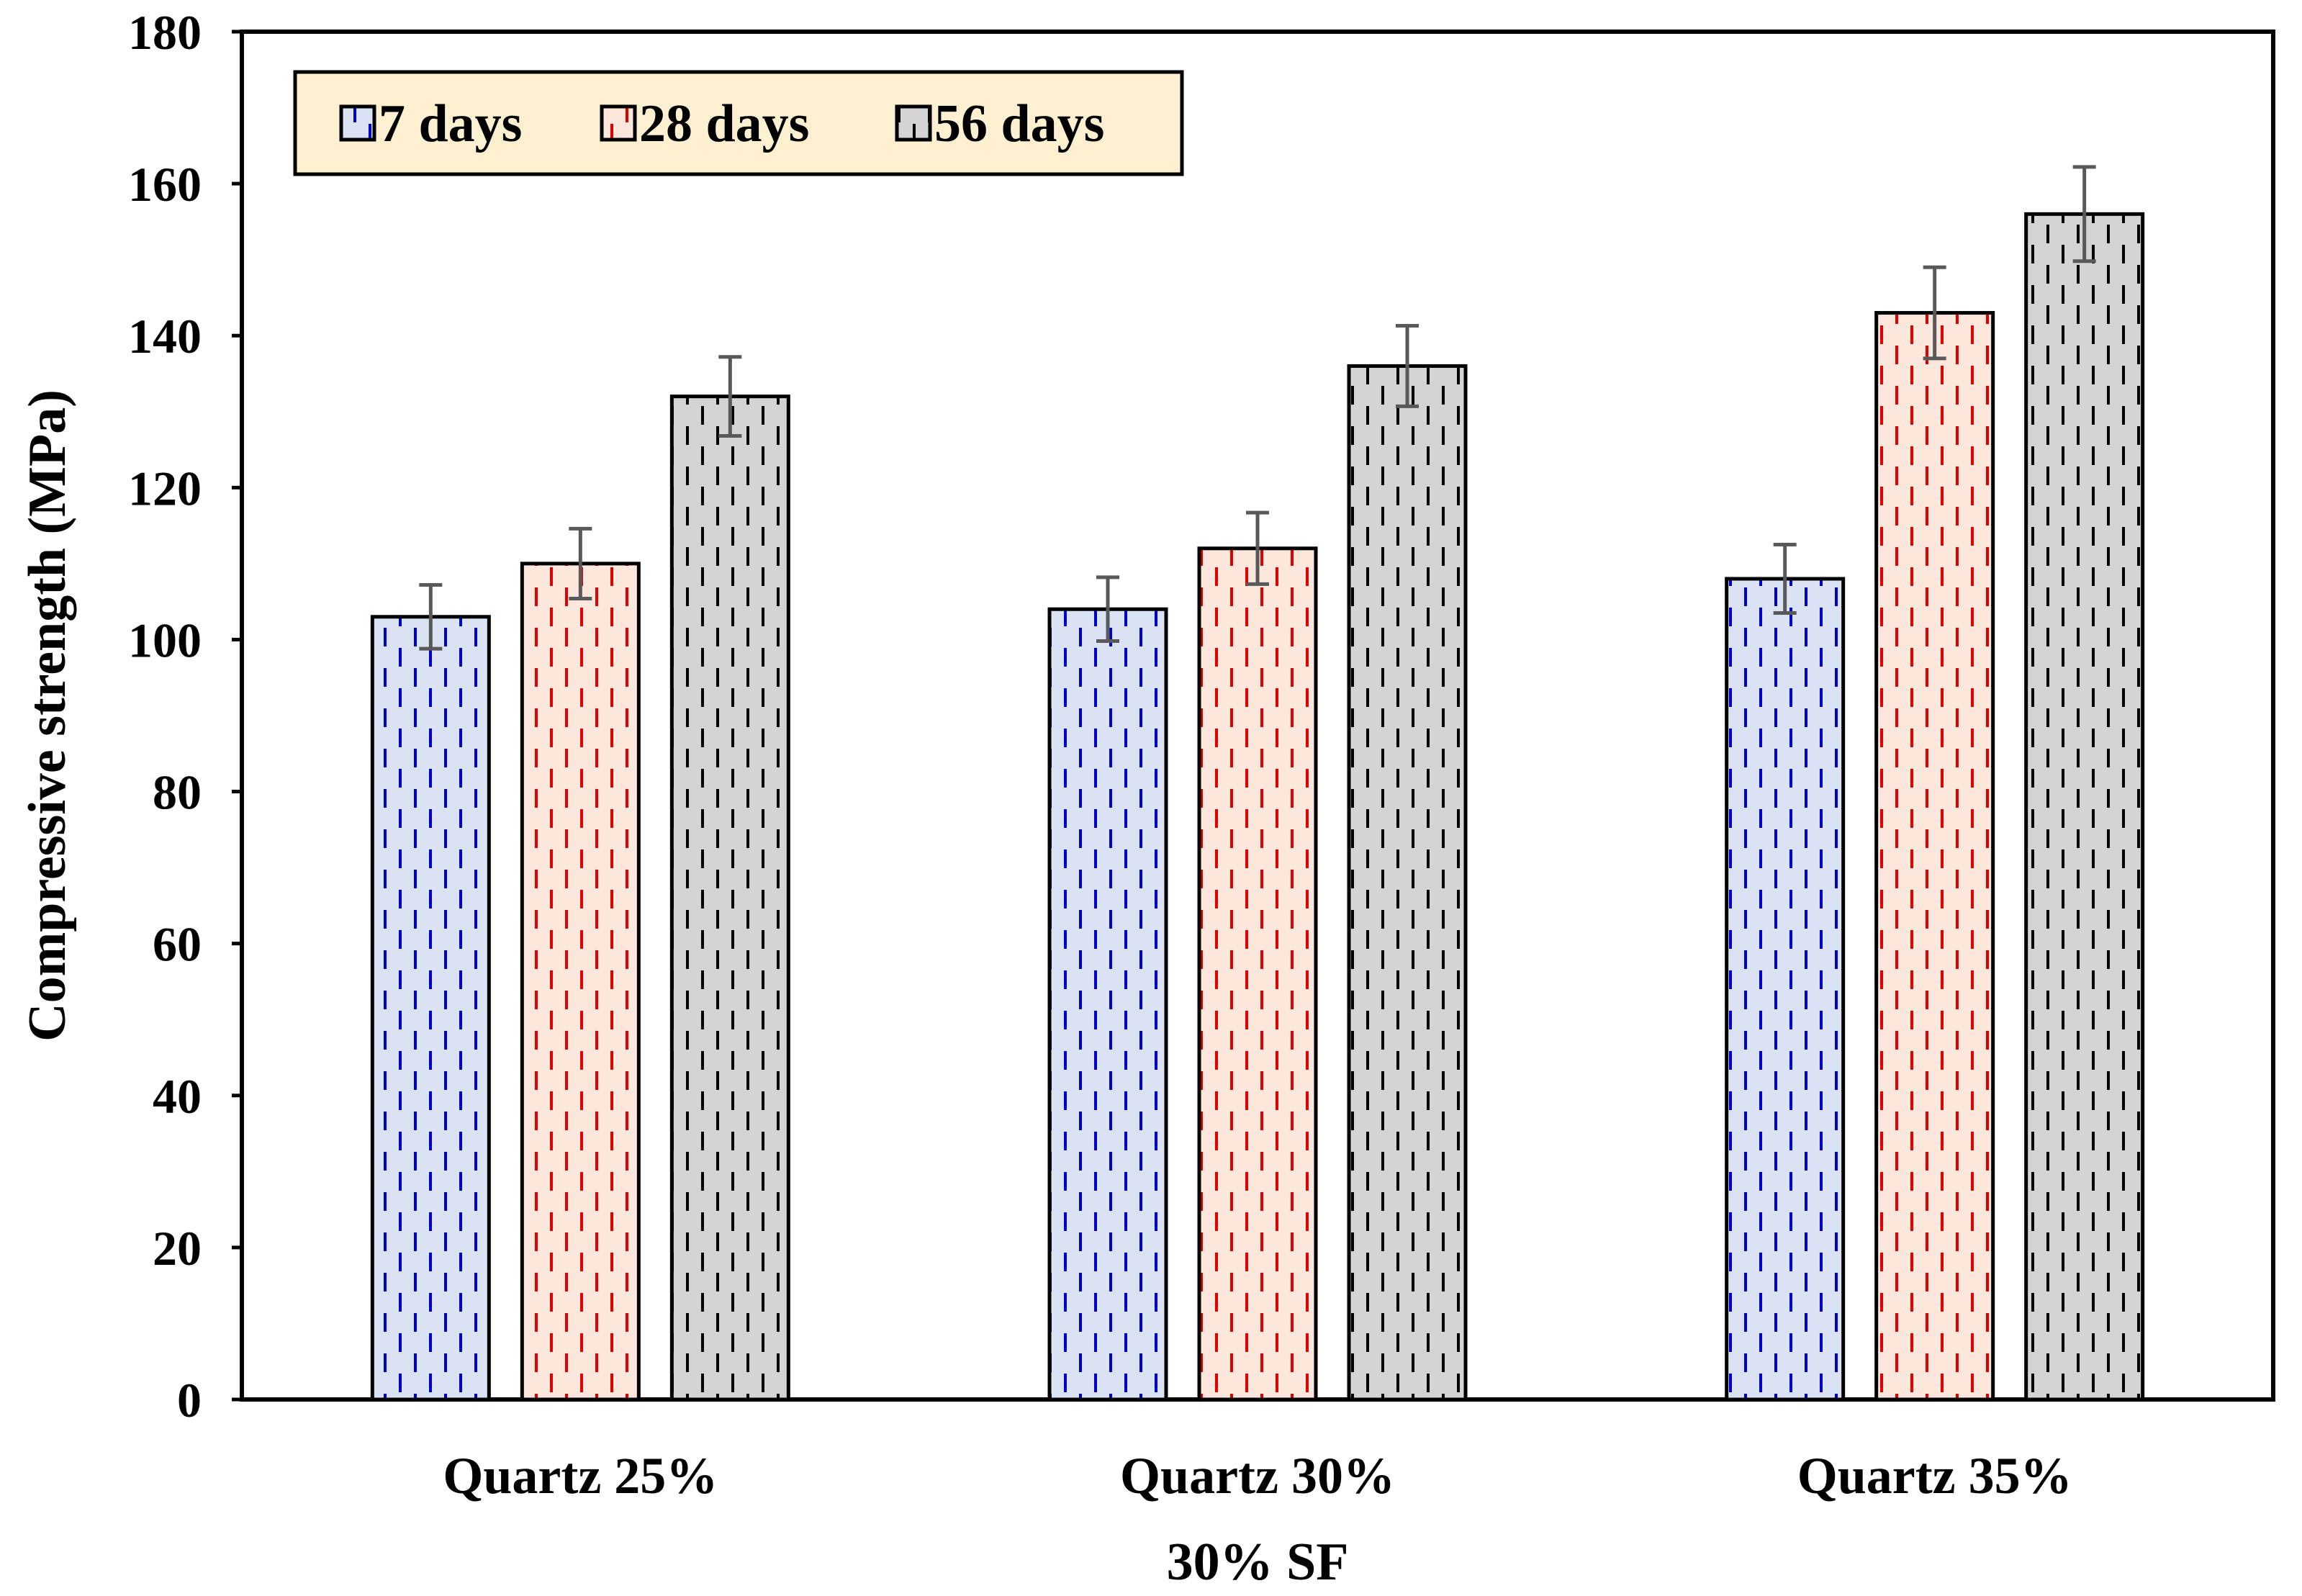  I want to click on legend-item-28-days: 28 days, so click(704, 124).